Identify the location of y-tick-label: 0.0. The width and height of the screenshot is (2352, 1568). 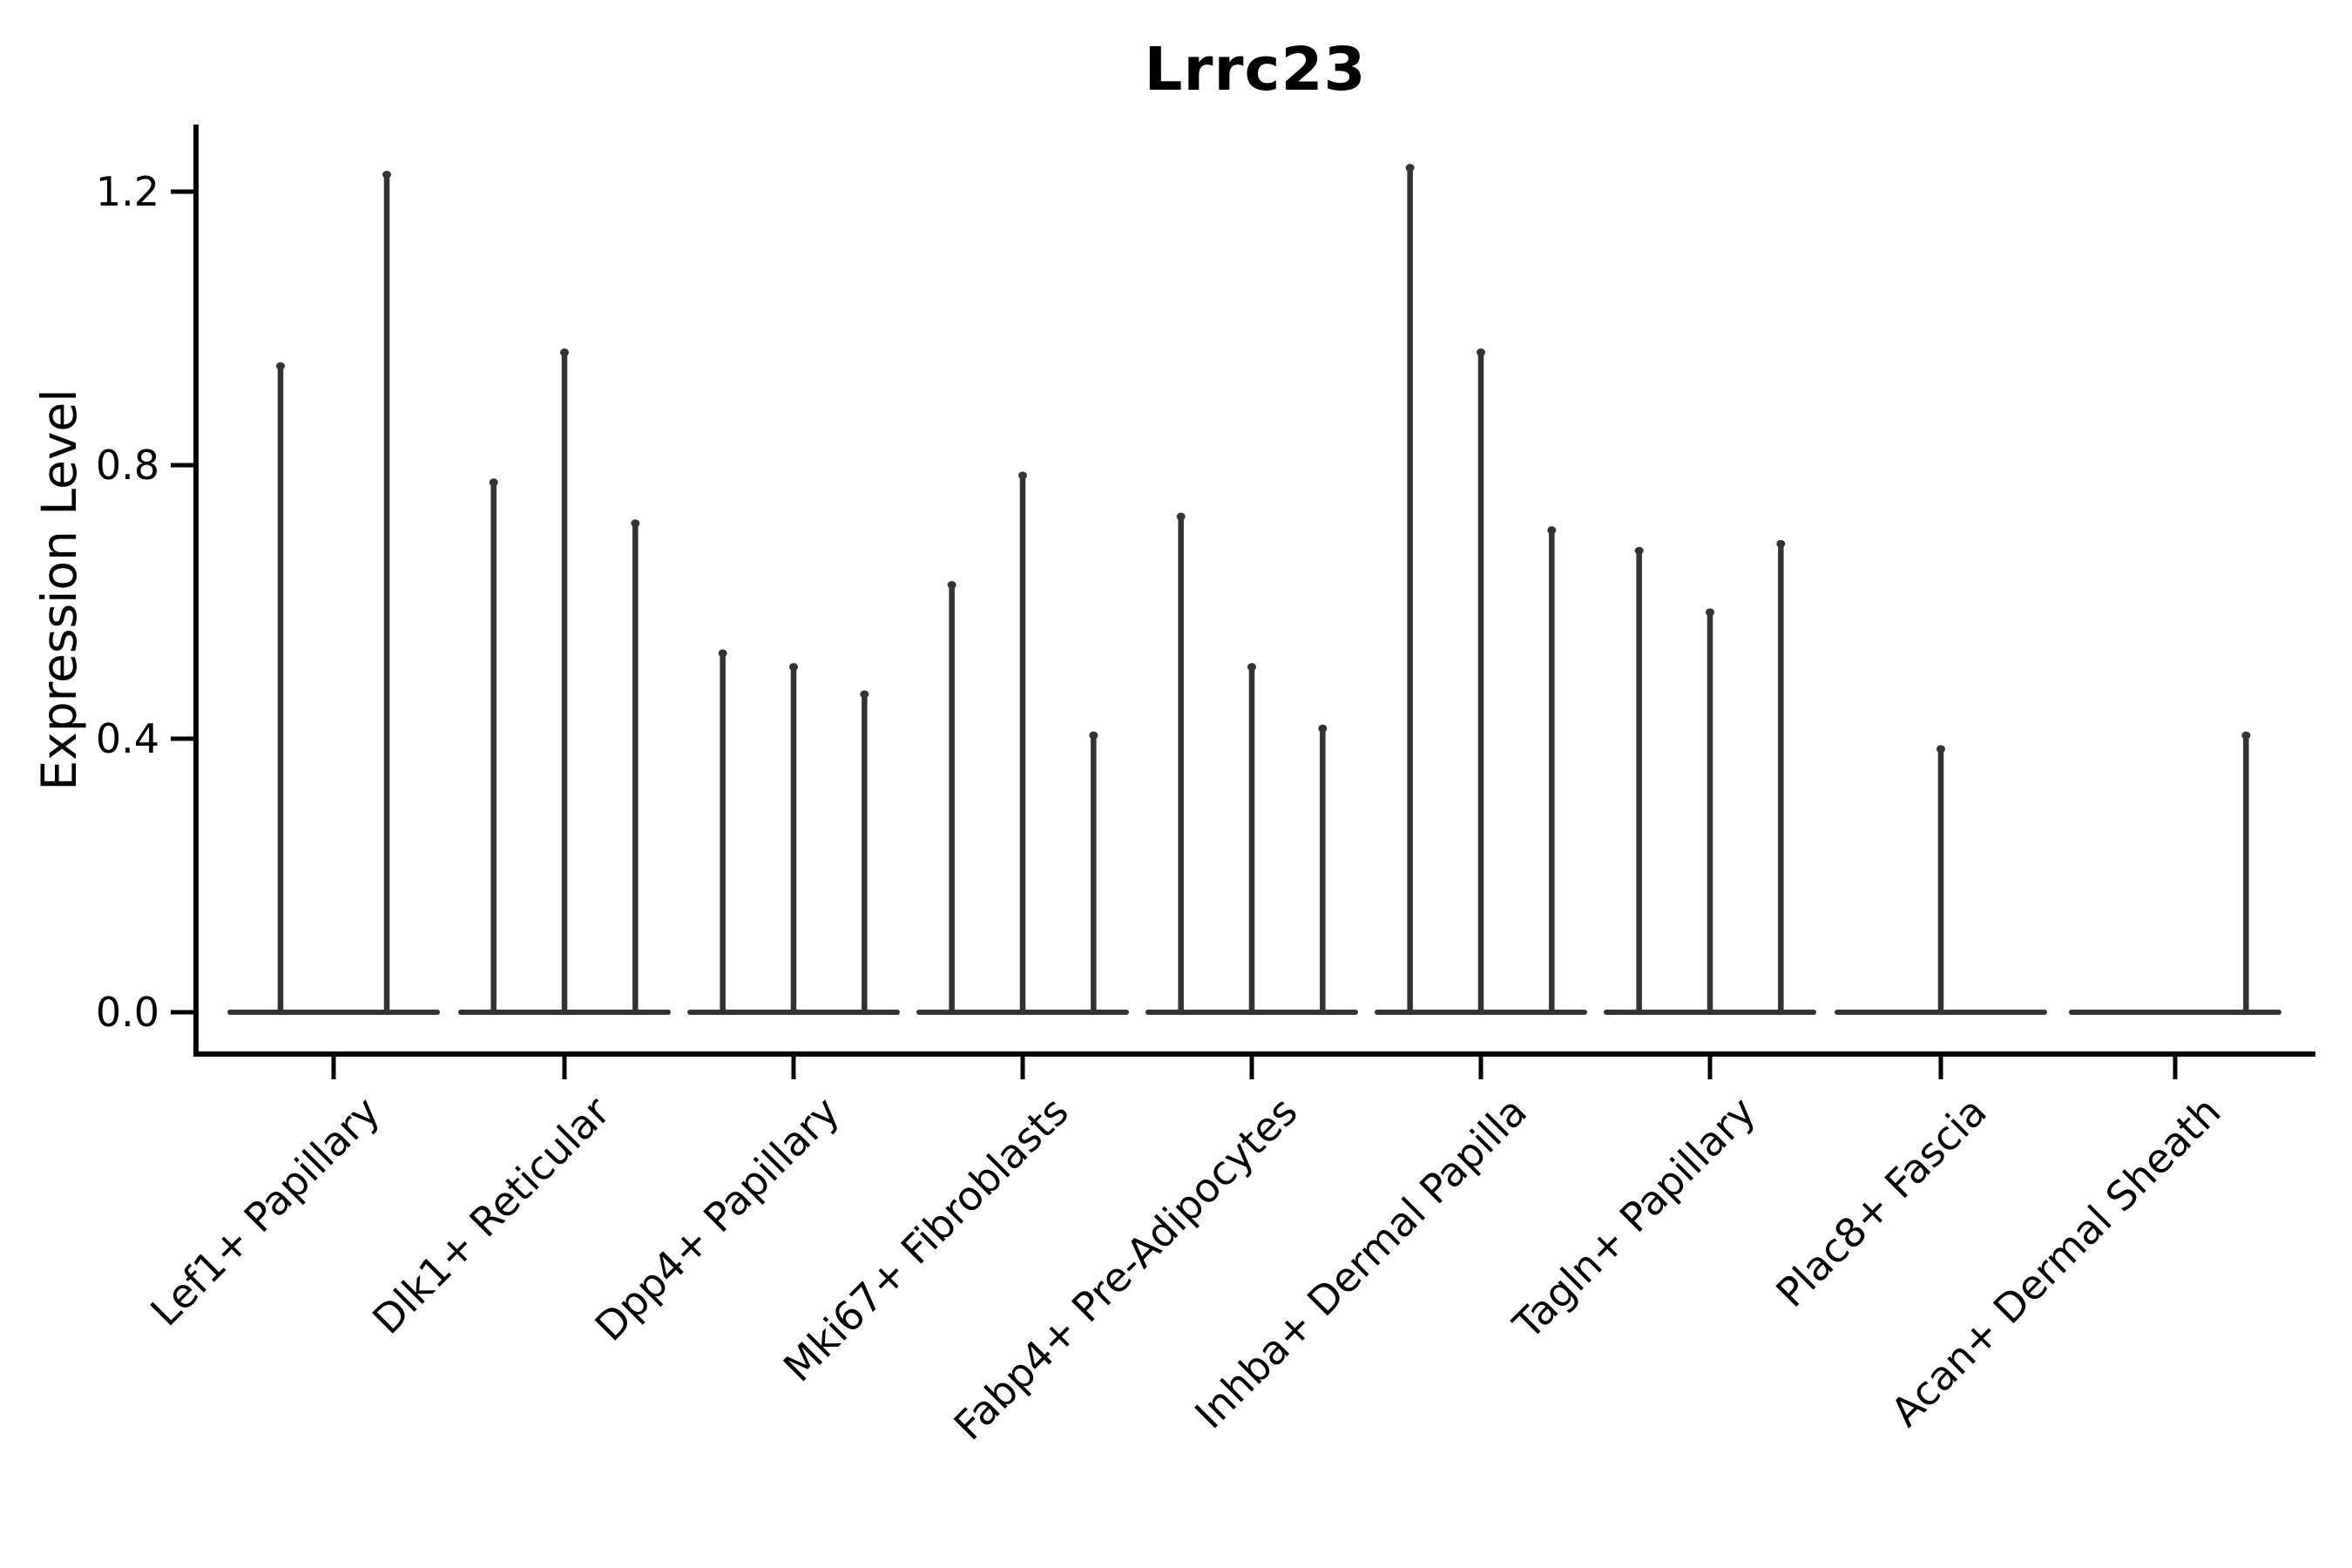
(127, 1013).